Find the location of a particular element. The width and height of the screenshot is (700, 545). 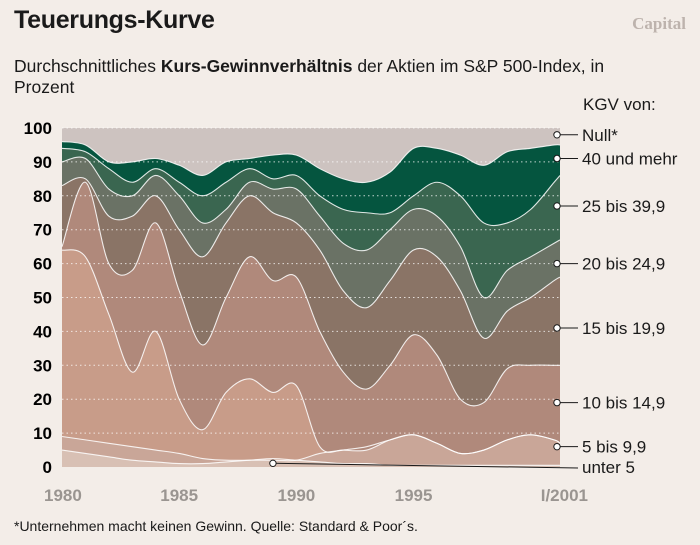

subtitle-text-pre: Durchschnittliches is located at coordinates (87, 66).